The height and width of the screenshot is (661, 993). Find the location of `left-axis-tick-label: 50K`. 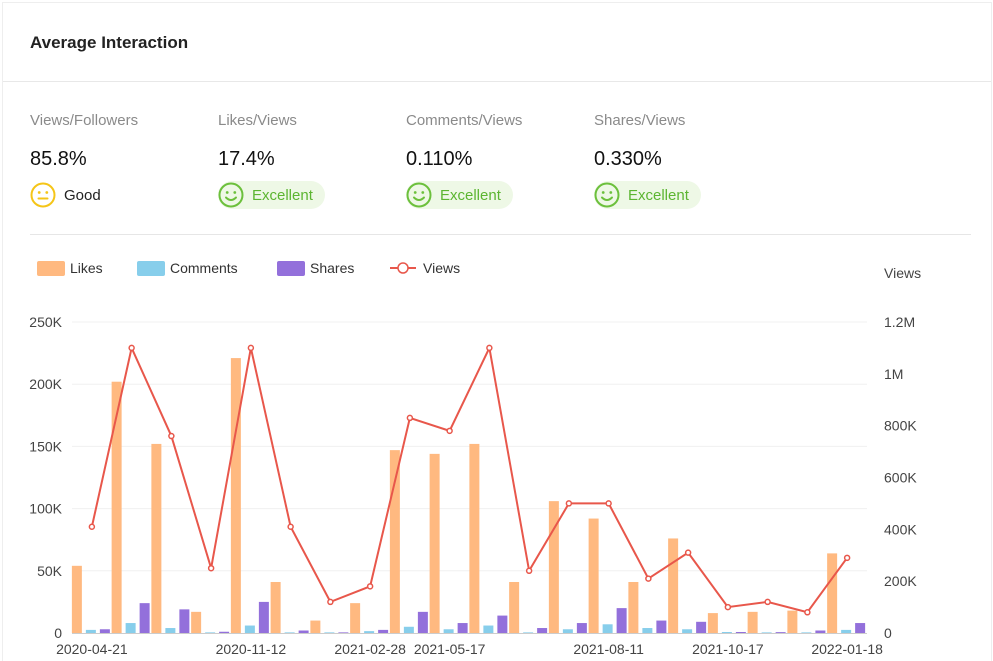

left-axis-tick-label: 50K is located at coordinates (50, 571).